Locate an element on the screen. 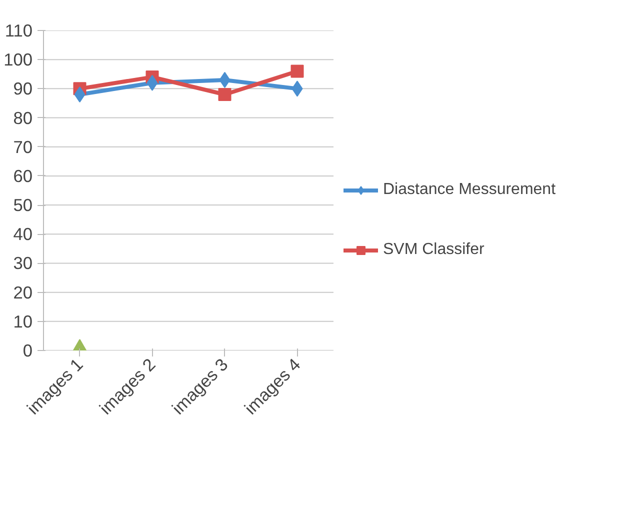 This screenshot has height=512, width=625. y-tick-label: 100 is located at coordinates (18, 60).